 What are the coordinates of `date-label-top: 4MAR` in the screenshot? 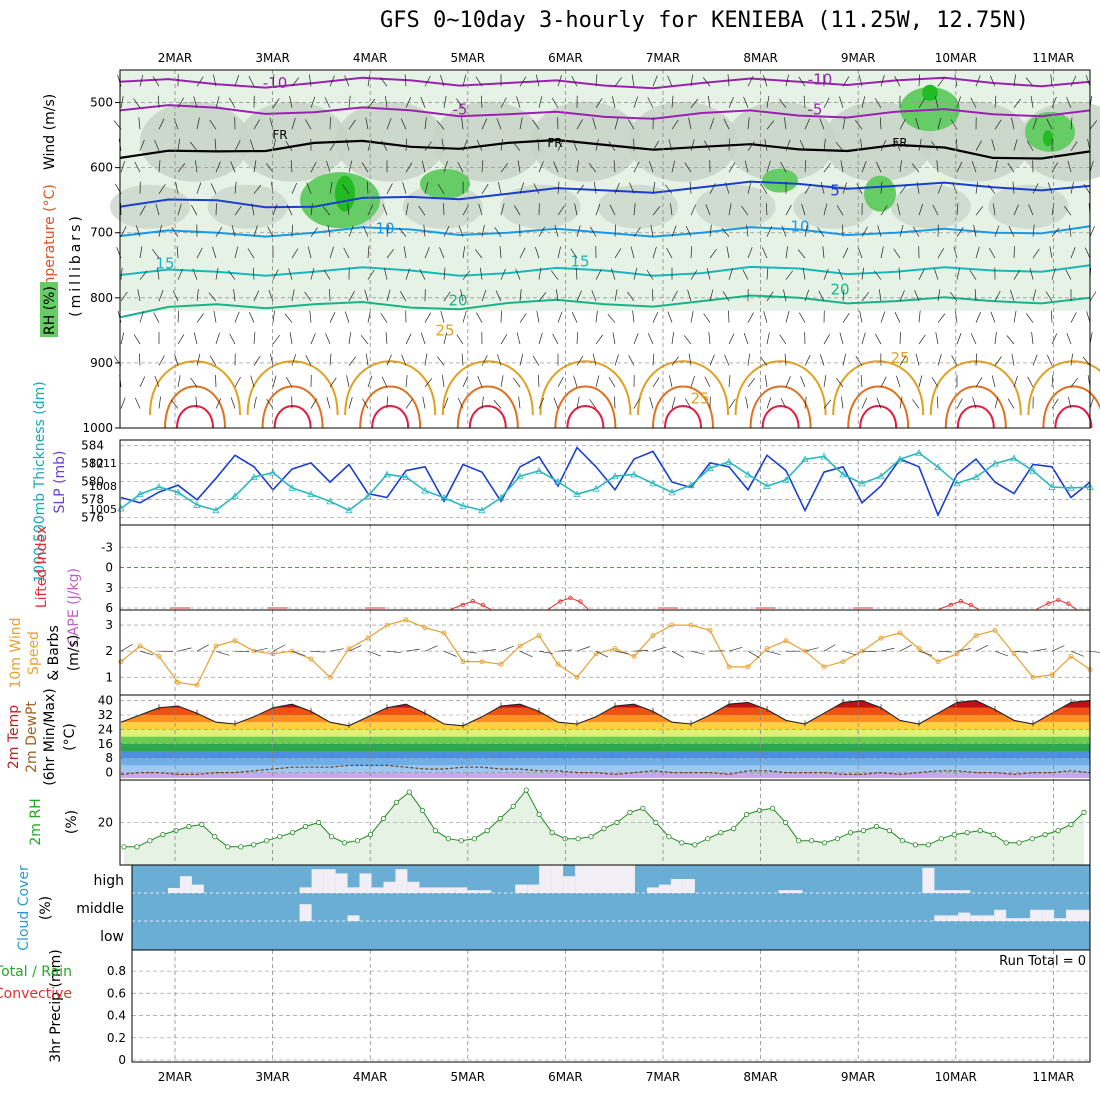 It's located at (370, 58).